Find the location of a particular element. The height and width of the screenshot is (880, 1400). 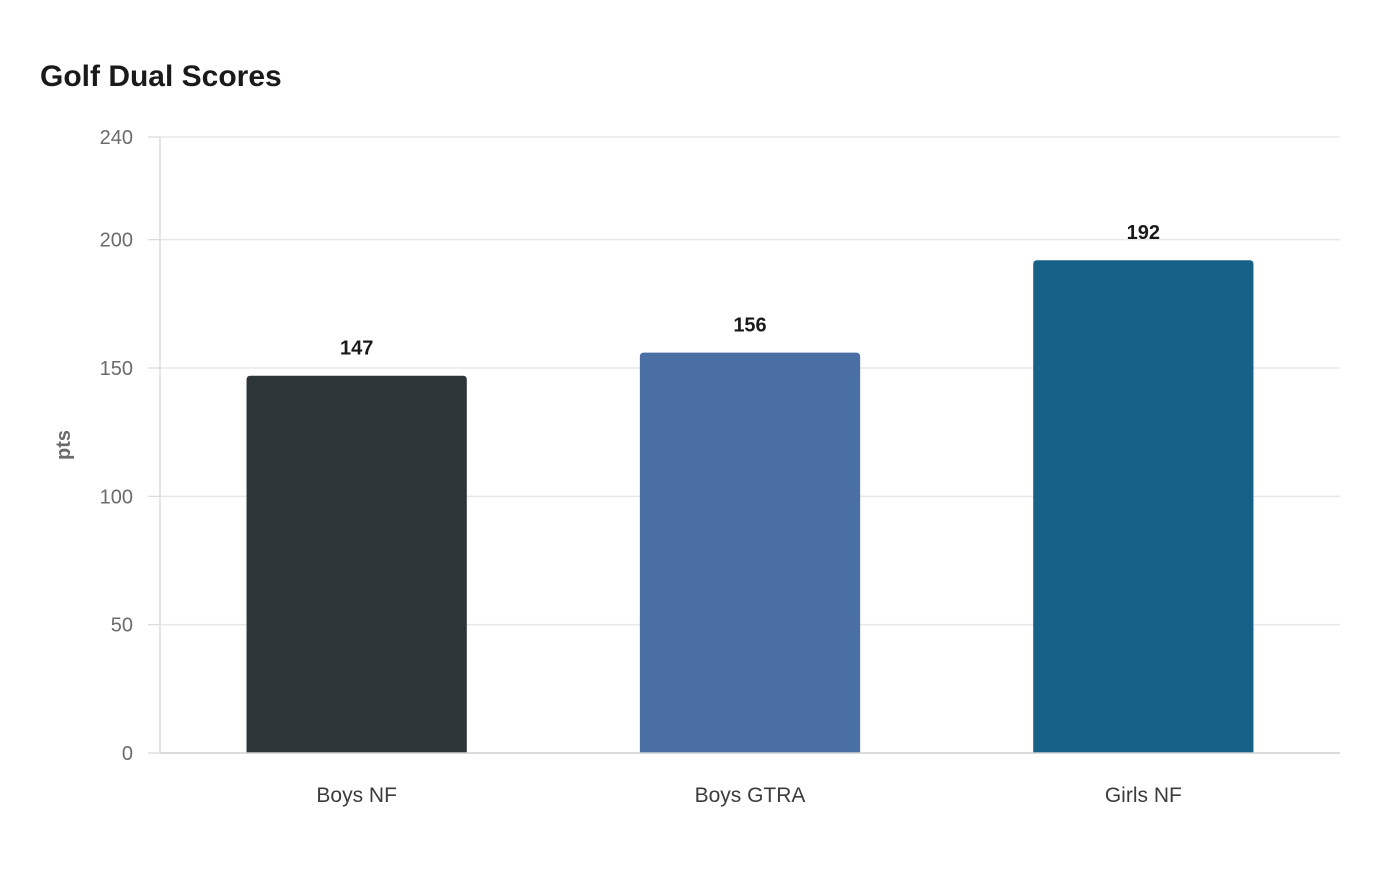

y-tick-label: 50 is located at coordinates (122, 626).